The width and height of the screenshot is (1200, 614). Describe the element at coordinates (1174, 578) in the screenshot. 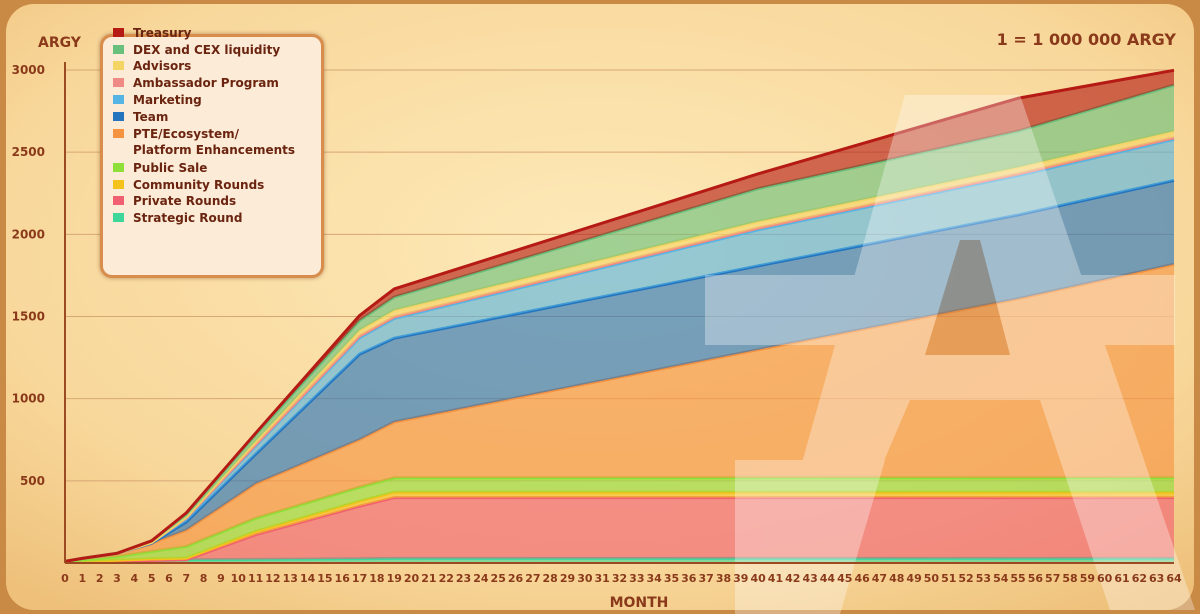

I see `x-tick-label: 64` at that location.